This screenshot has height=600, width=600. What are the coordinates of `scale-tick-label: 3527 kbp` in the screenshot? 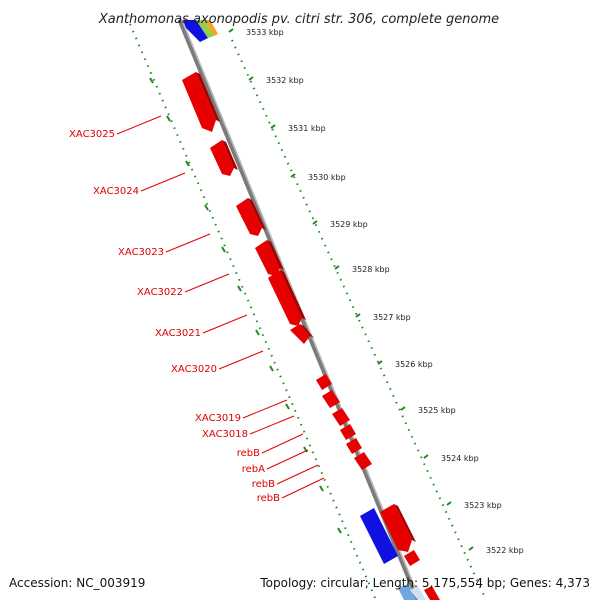 It's located at (392, 317).